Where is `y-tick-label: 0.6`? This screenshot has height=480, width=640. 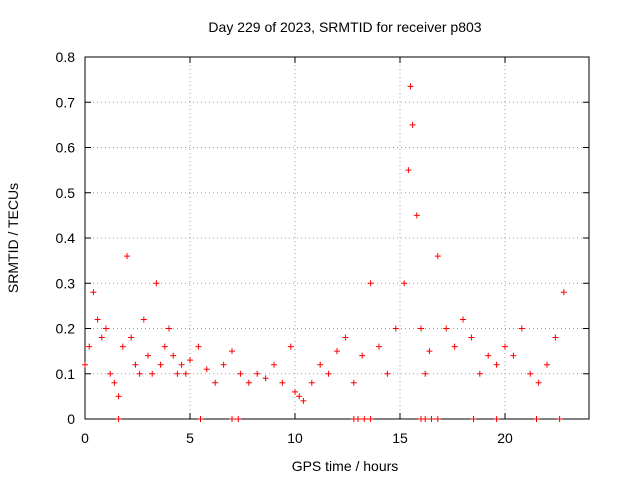
y-tick-label: 0.6 is located at coordinates (66, 148).